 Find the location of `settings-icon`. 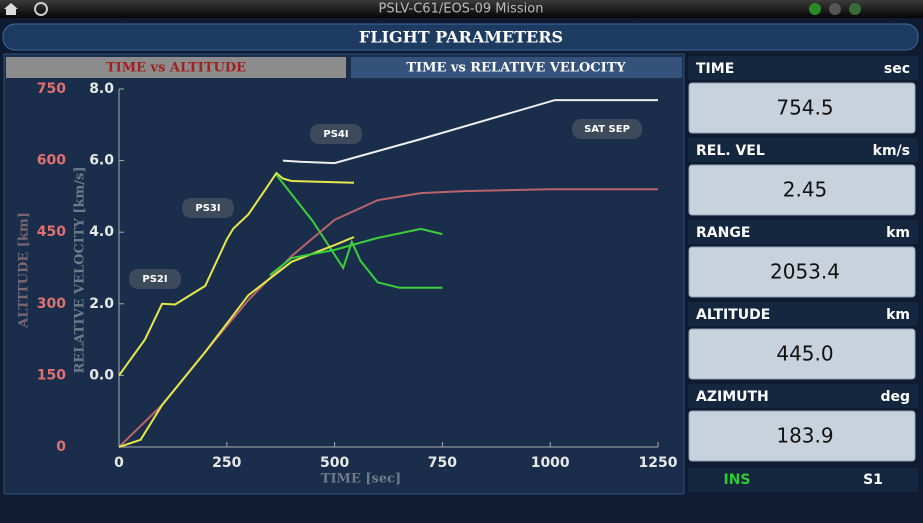

settings-icon is located at coordinates (41, 9).